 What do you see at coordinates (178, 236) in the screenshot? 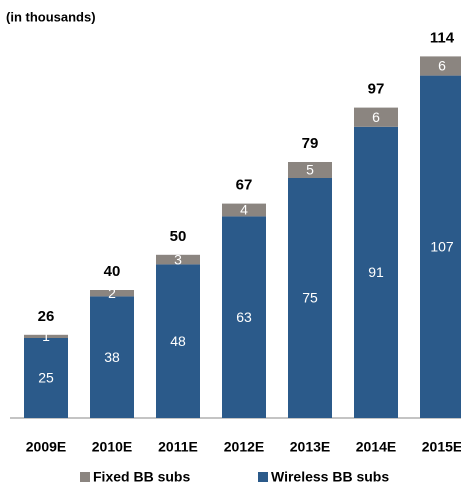
I see `total-label: 50` at bounding box center [178, 236].